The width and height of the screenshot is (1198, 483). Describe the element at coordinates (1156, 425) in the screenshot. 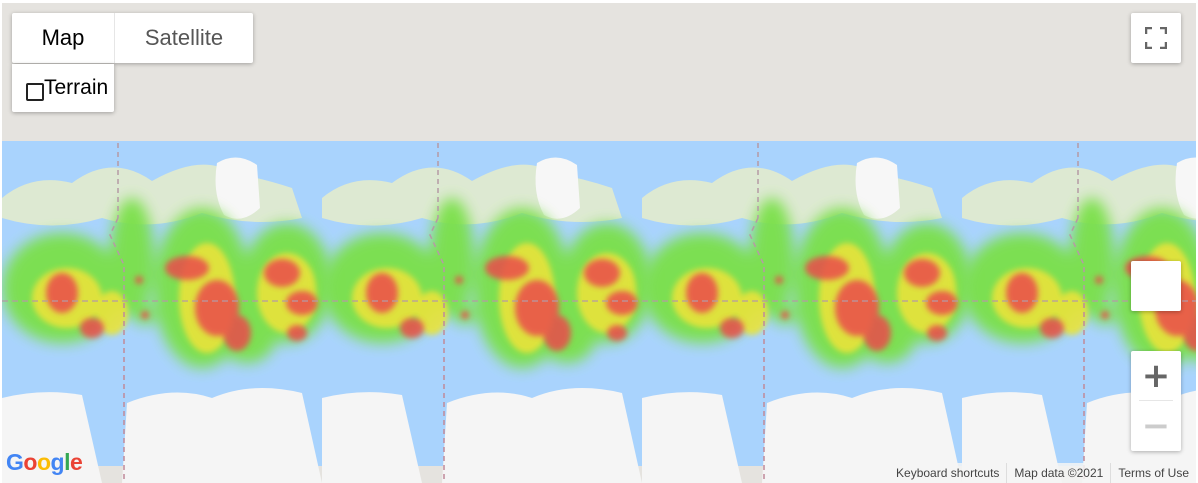

I see `zoom-out-button: −` at that location.